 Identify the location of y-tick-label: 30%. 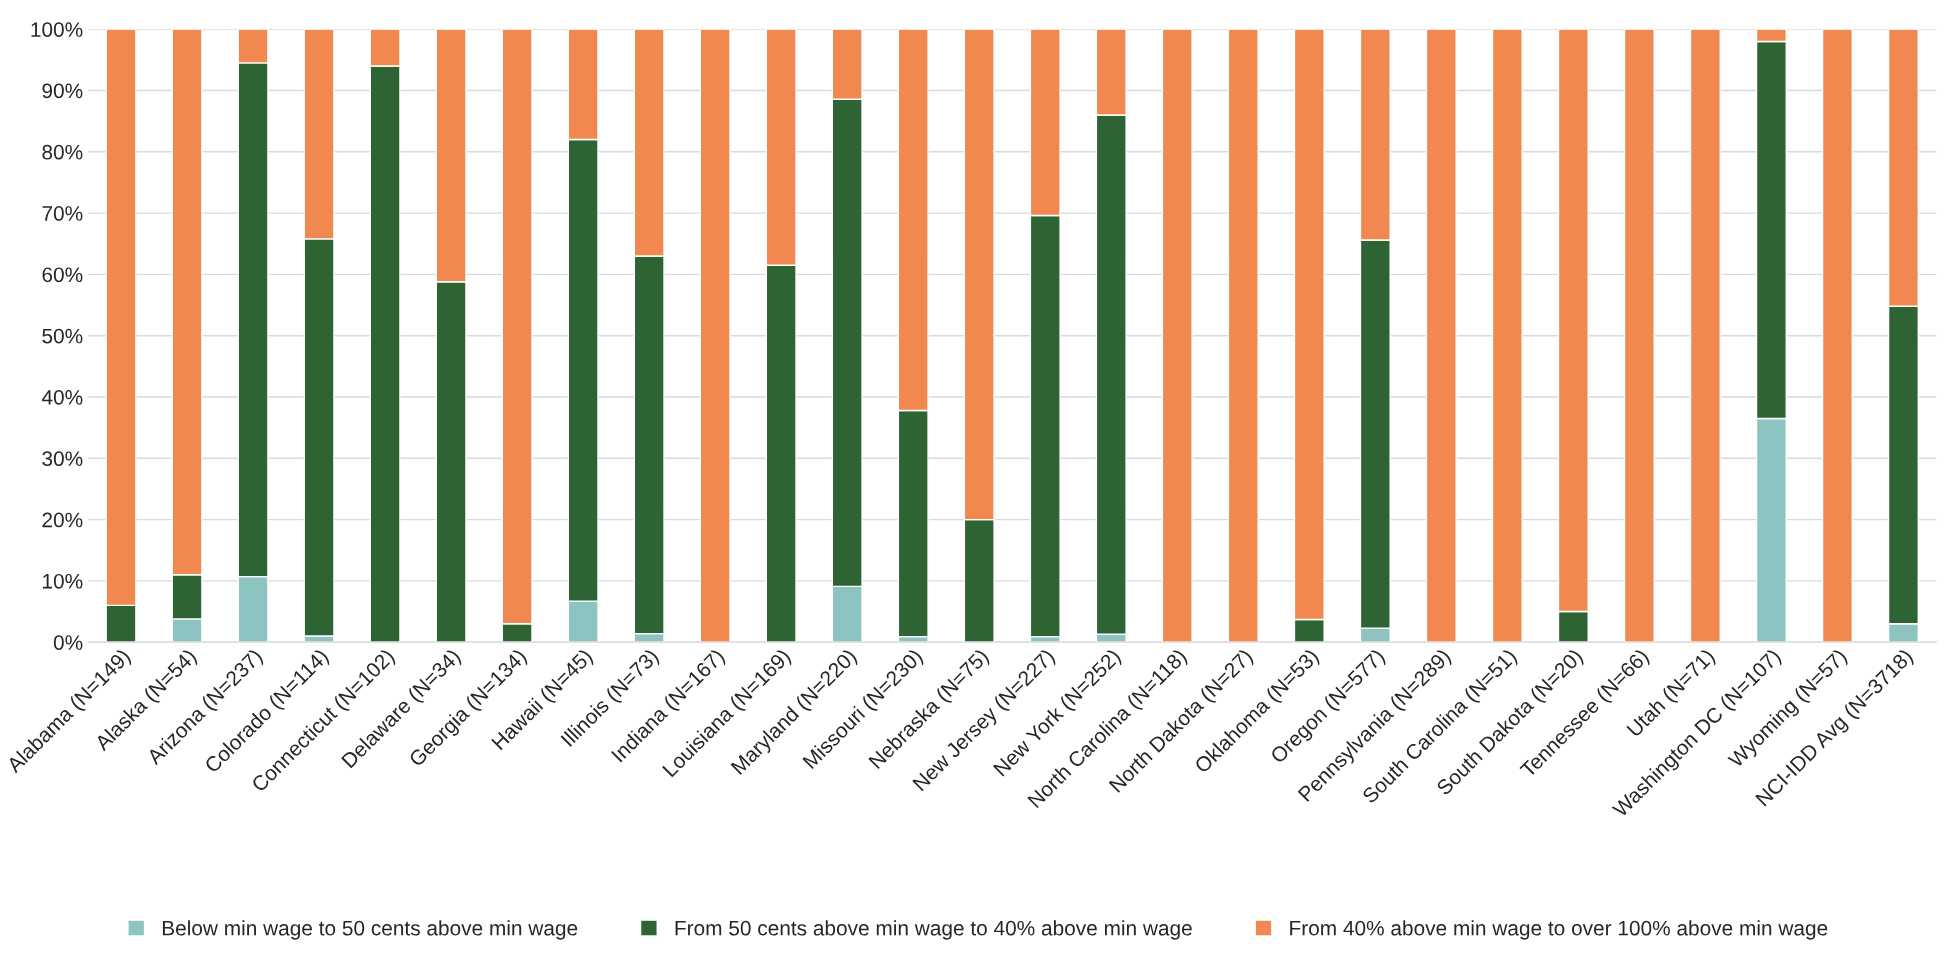
(62, 459).